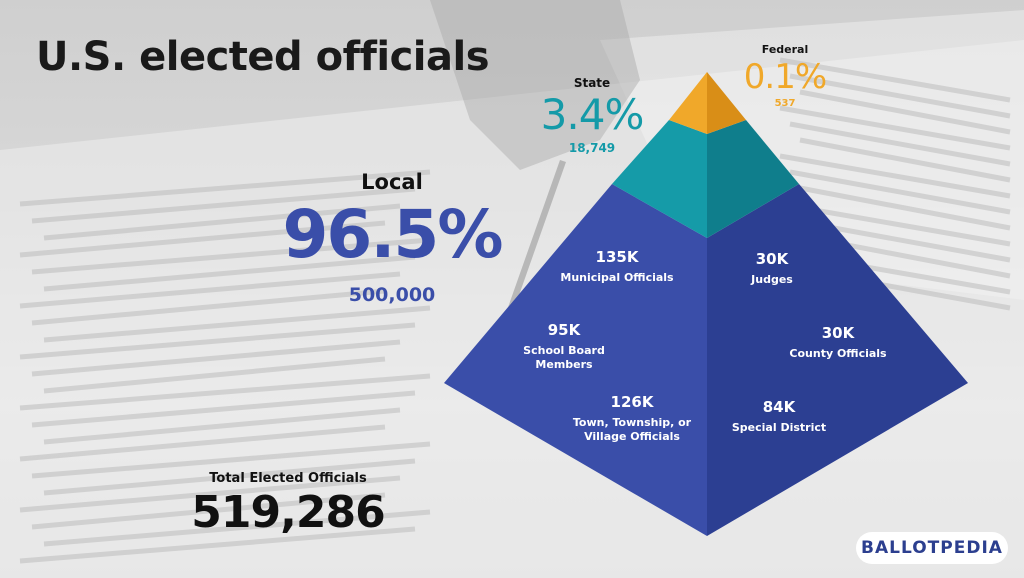 This screenshot has height=578, width=1024. I want to click on state-label: State, so click(592, 83).